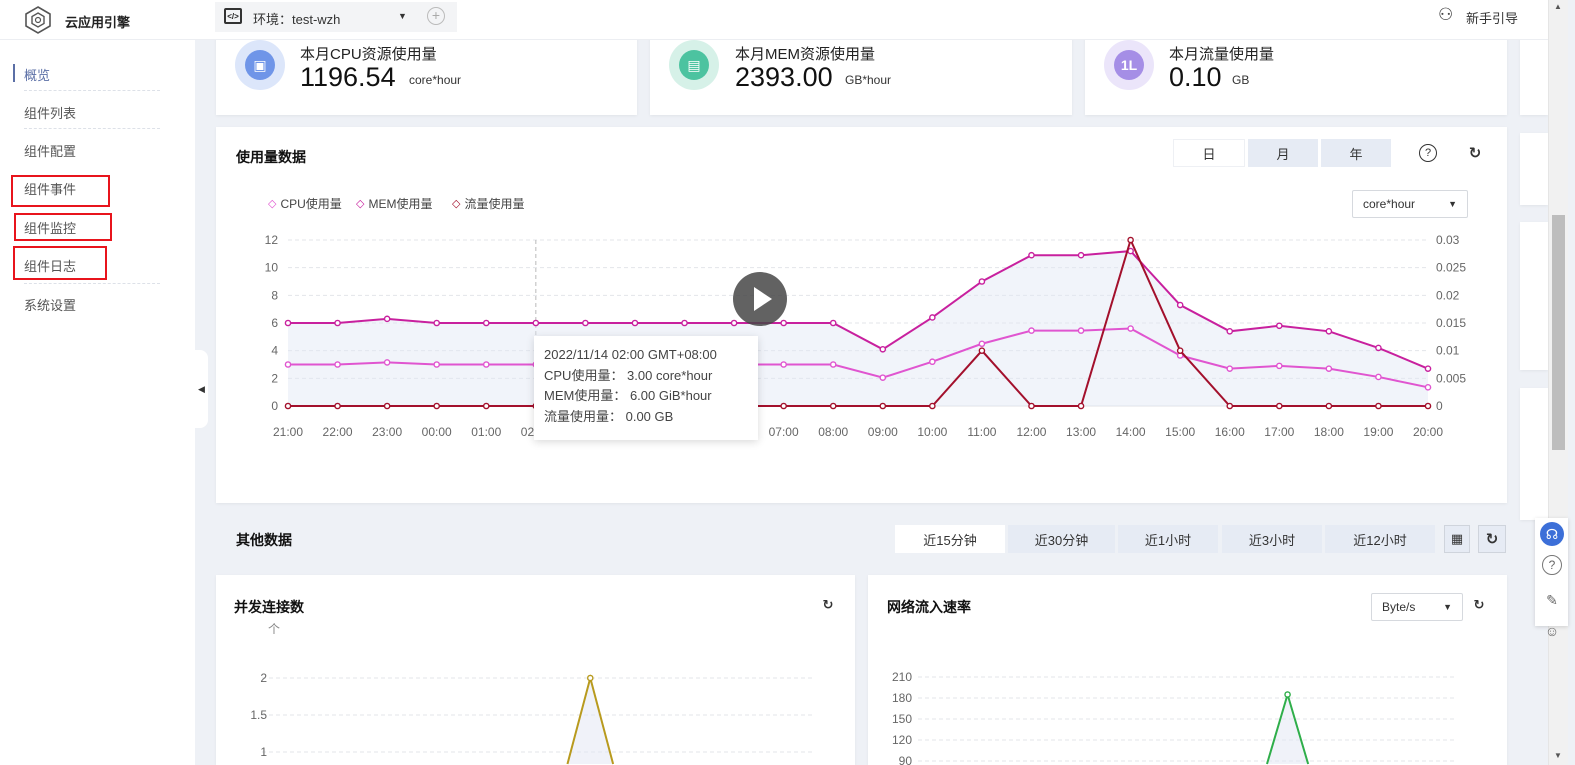 The image size is (1575, 765). I want to click on tooltip-traffic: 流量使用量： 0.00 GB, so click(609, 416).